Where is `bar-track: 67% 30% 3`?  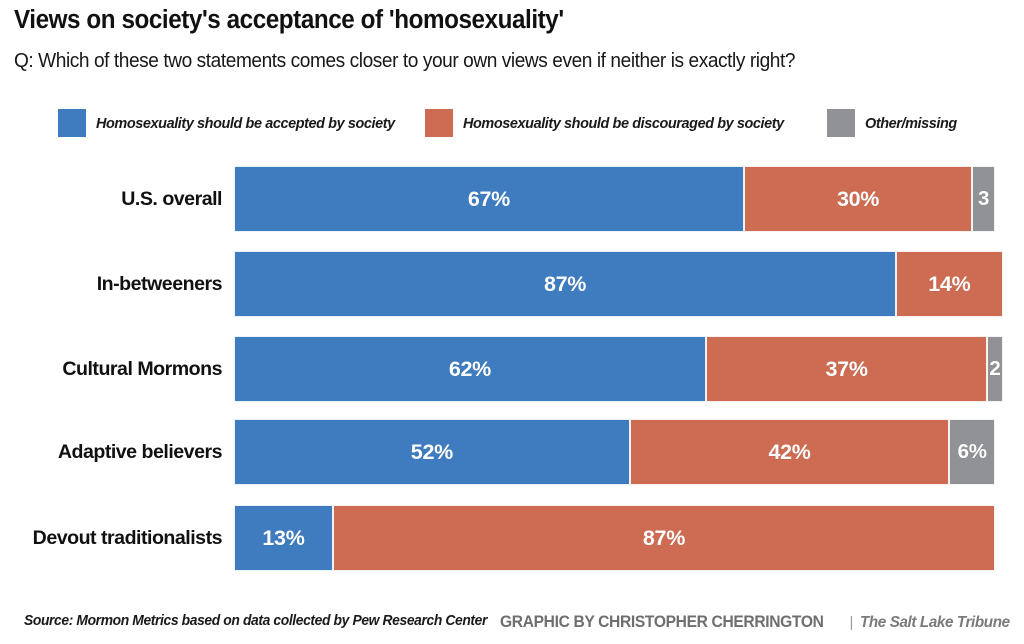 bar-track: 67% 30% 3 is located at coordinates (614, 199).